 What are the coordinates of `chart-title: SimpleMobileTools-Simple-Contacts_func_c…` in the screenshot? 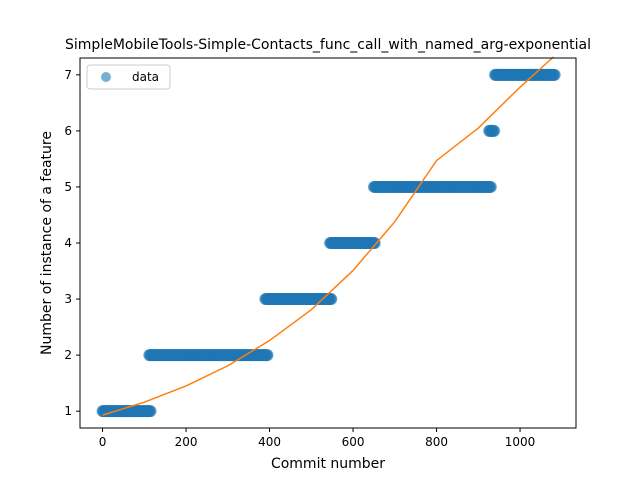 It's located at (328, 45).